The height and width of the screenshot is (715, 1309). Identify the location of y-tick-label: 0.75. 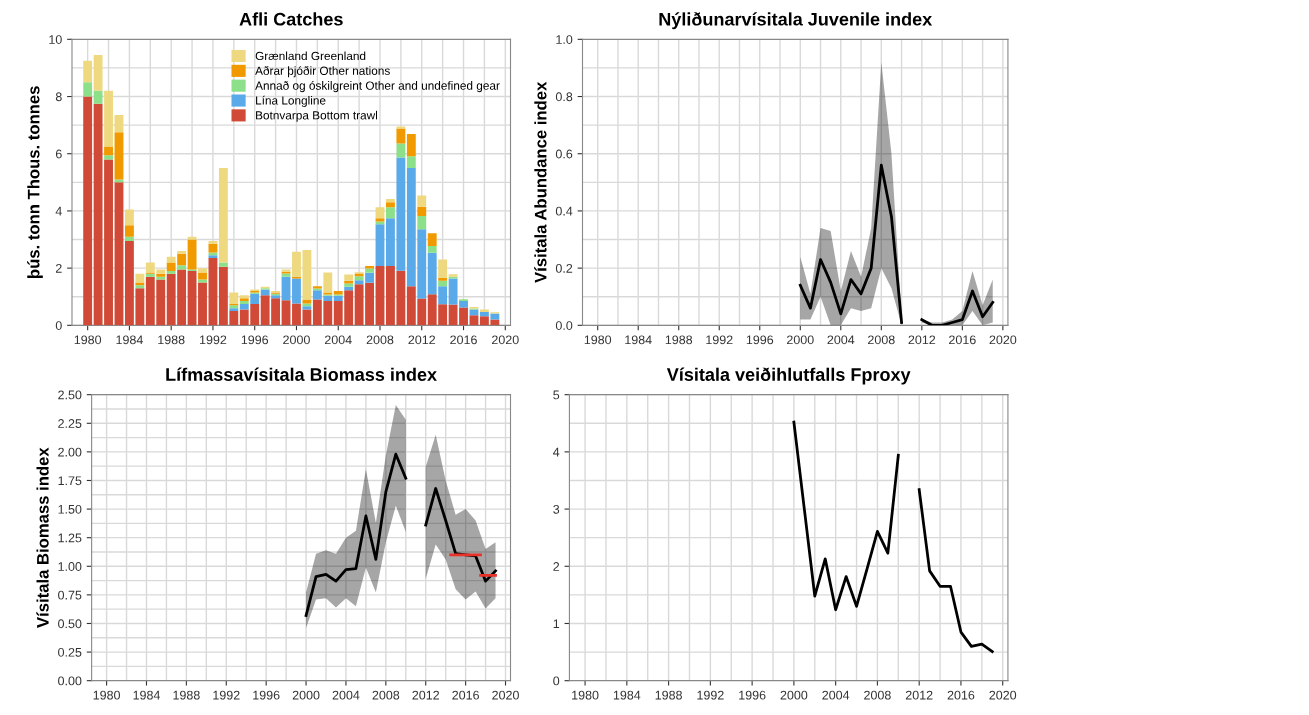
(70, 595).